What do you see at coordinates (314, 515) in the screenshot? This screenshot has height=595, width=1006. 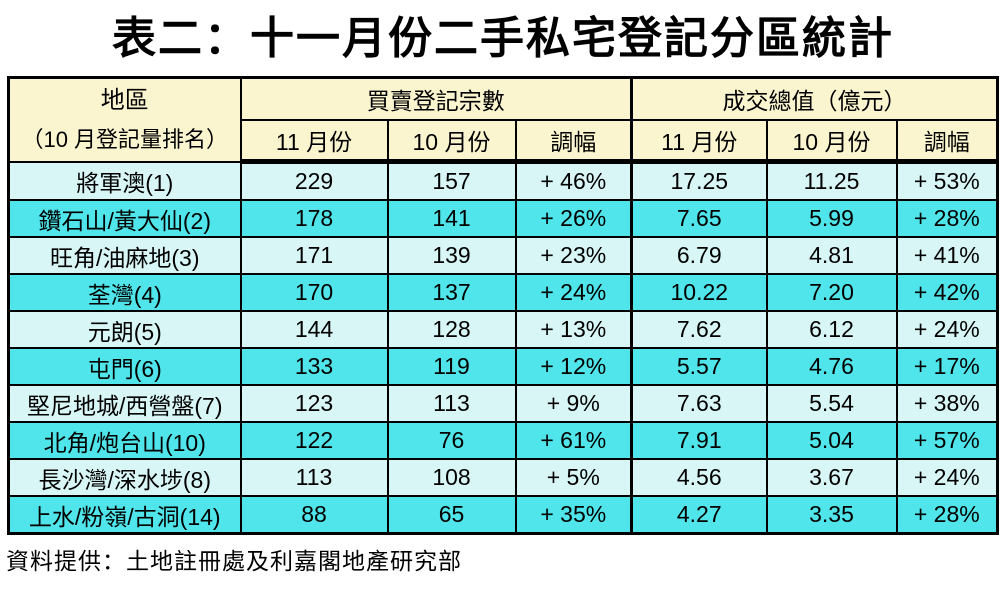 I see `cell-deals-nov: 88` at bounding box center [314, 515].